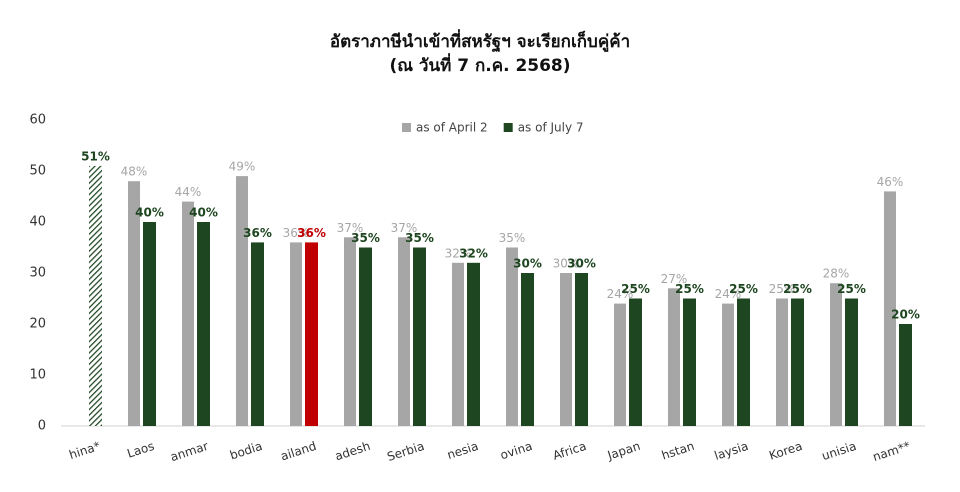 The width and height of the screenshot is (960, 492). What do you see at coordinates (836, 274) in the screenshot?
I see `value-label: 28%` at bounding box center [836, 274].